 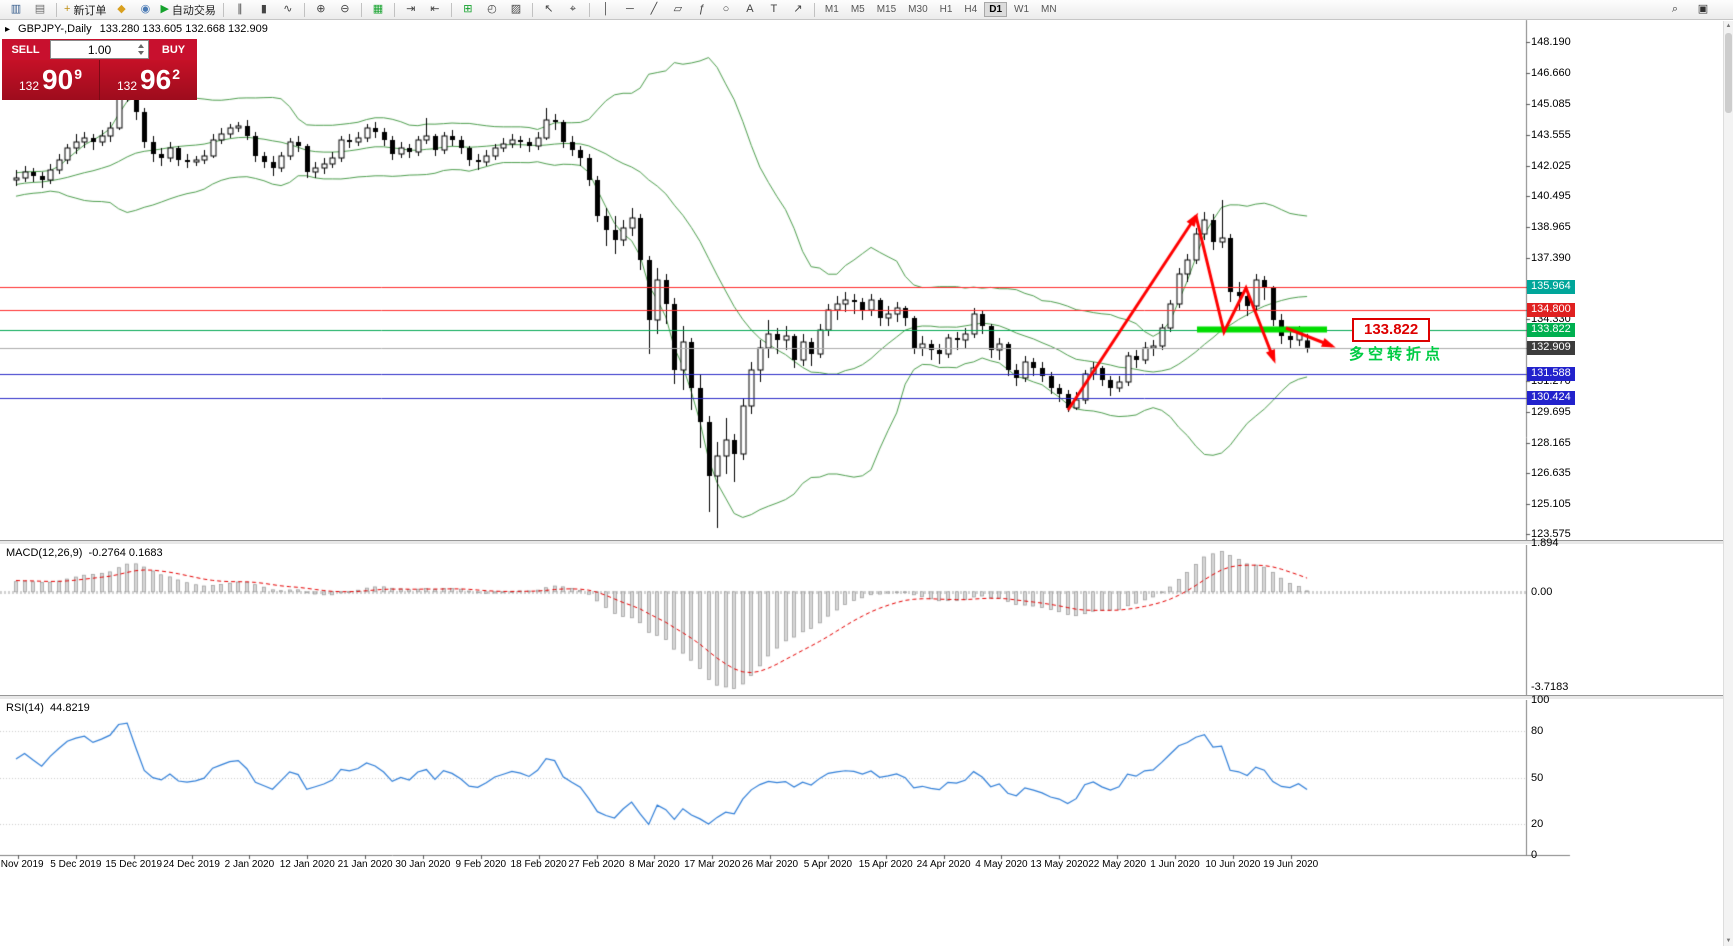 I want to click on timeframe-m30-button: M30, so click(x=918, y=9).